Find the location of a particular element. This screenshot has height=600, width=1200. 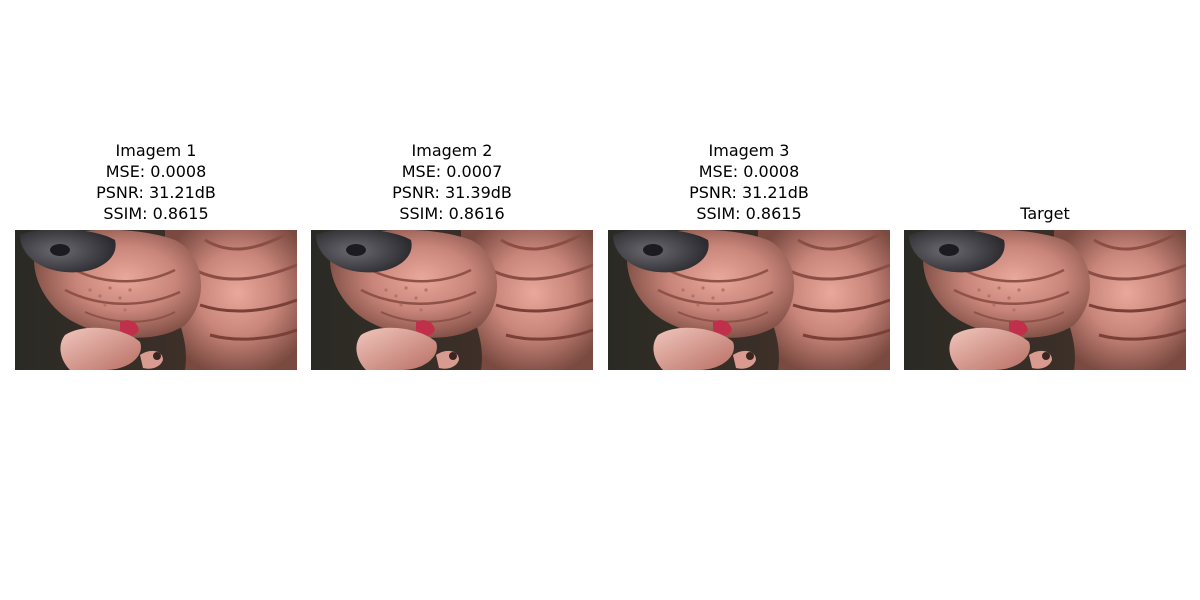

panel-title: Target is located at coordinates (1042, 213).